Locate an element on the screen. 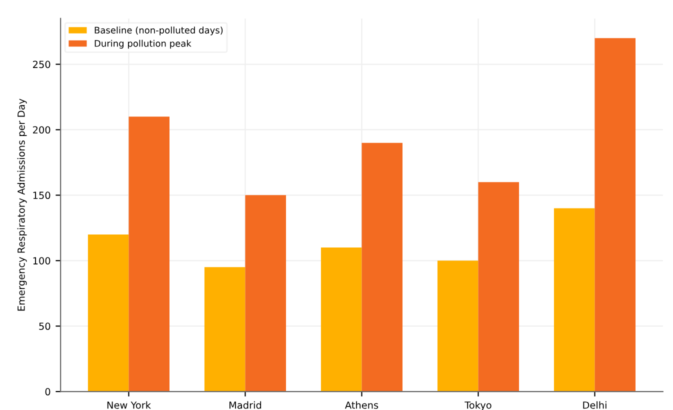 This screenshot has width=673, height=410. x-tick-label: Delhi is located at coordinates (594, 405).